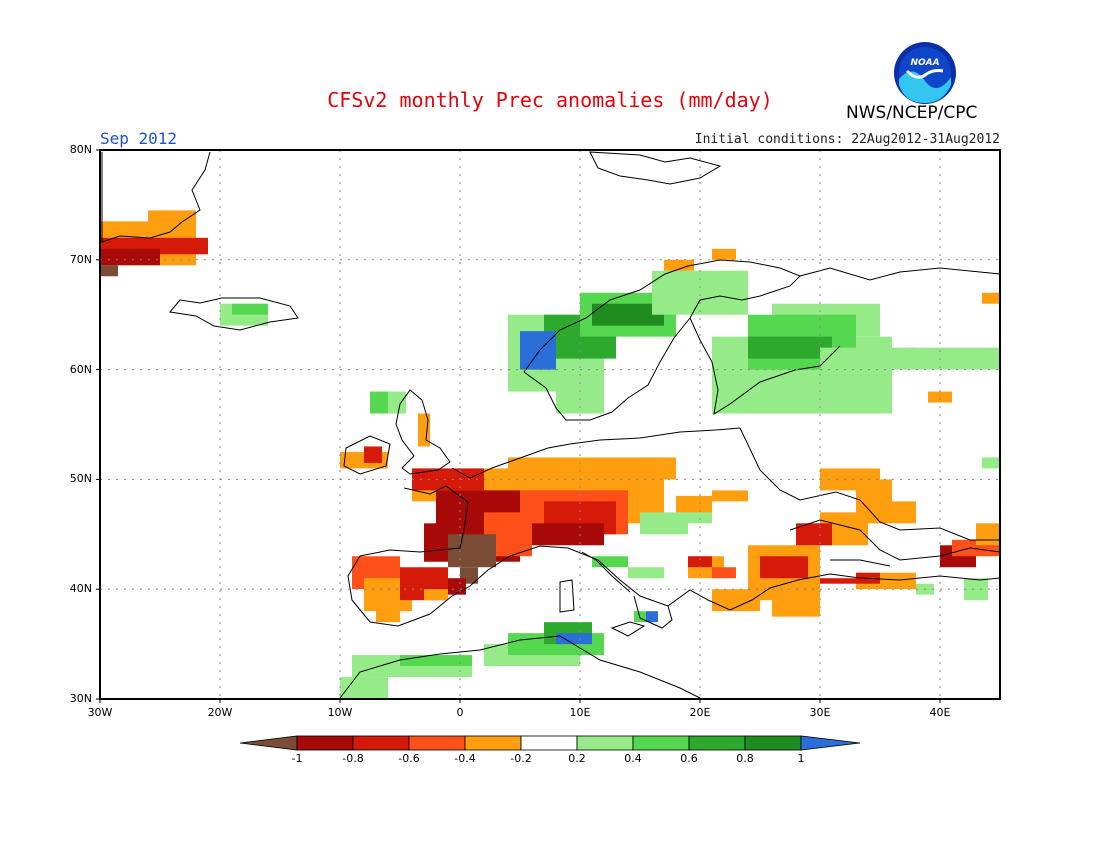  I want to click on logo-text: NOAA, so click(924, 63).